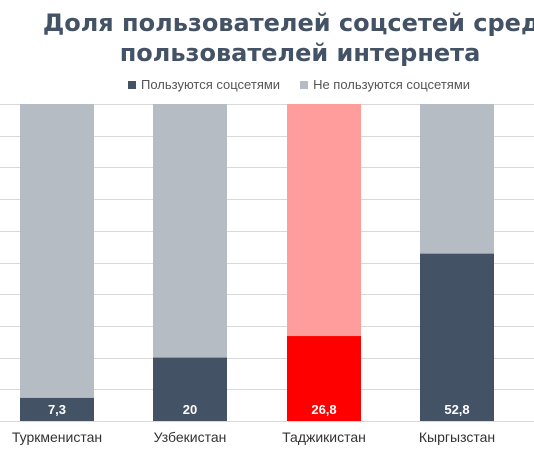 The image size is (534, 450). What do you see at coordinates (456, 409) in the screenshot?
I see `data-label-4: 52,8` at bounding box center [456, 409].